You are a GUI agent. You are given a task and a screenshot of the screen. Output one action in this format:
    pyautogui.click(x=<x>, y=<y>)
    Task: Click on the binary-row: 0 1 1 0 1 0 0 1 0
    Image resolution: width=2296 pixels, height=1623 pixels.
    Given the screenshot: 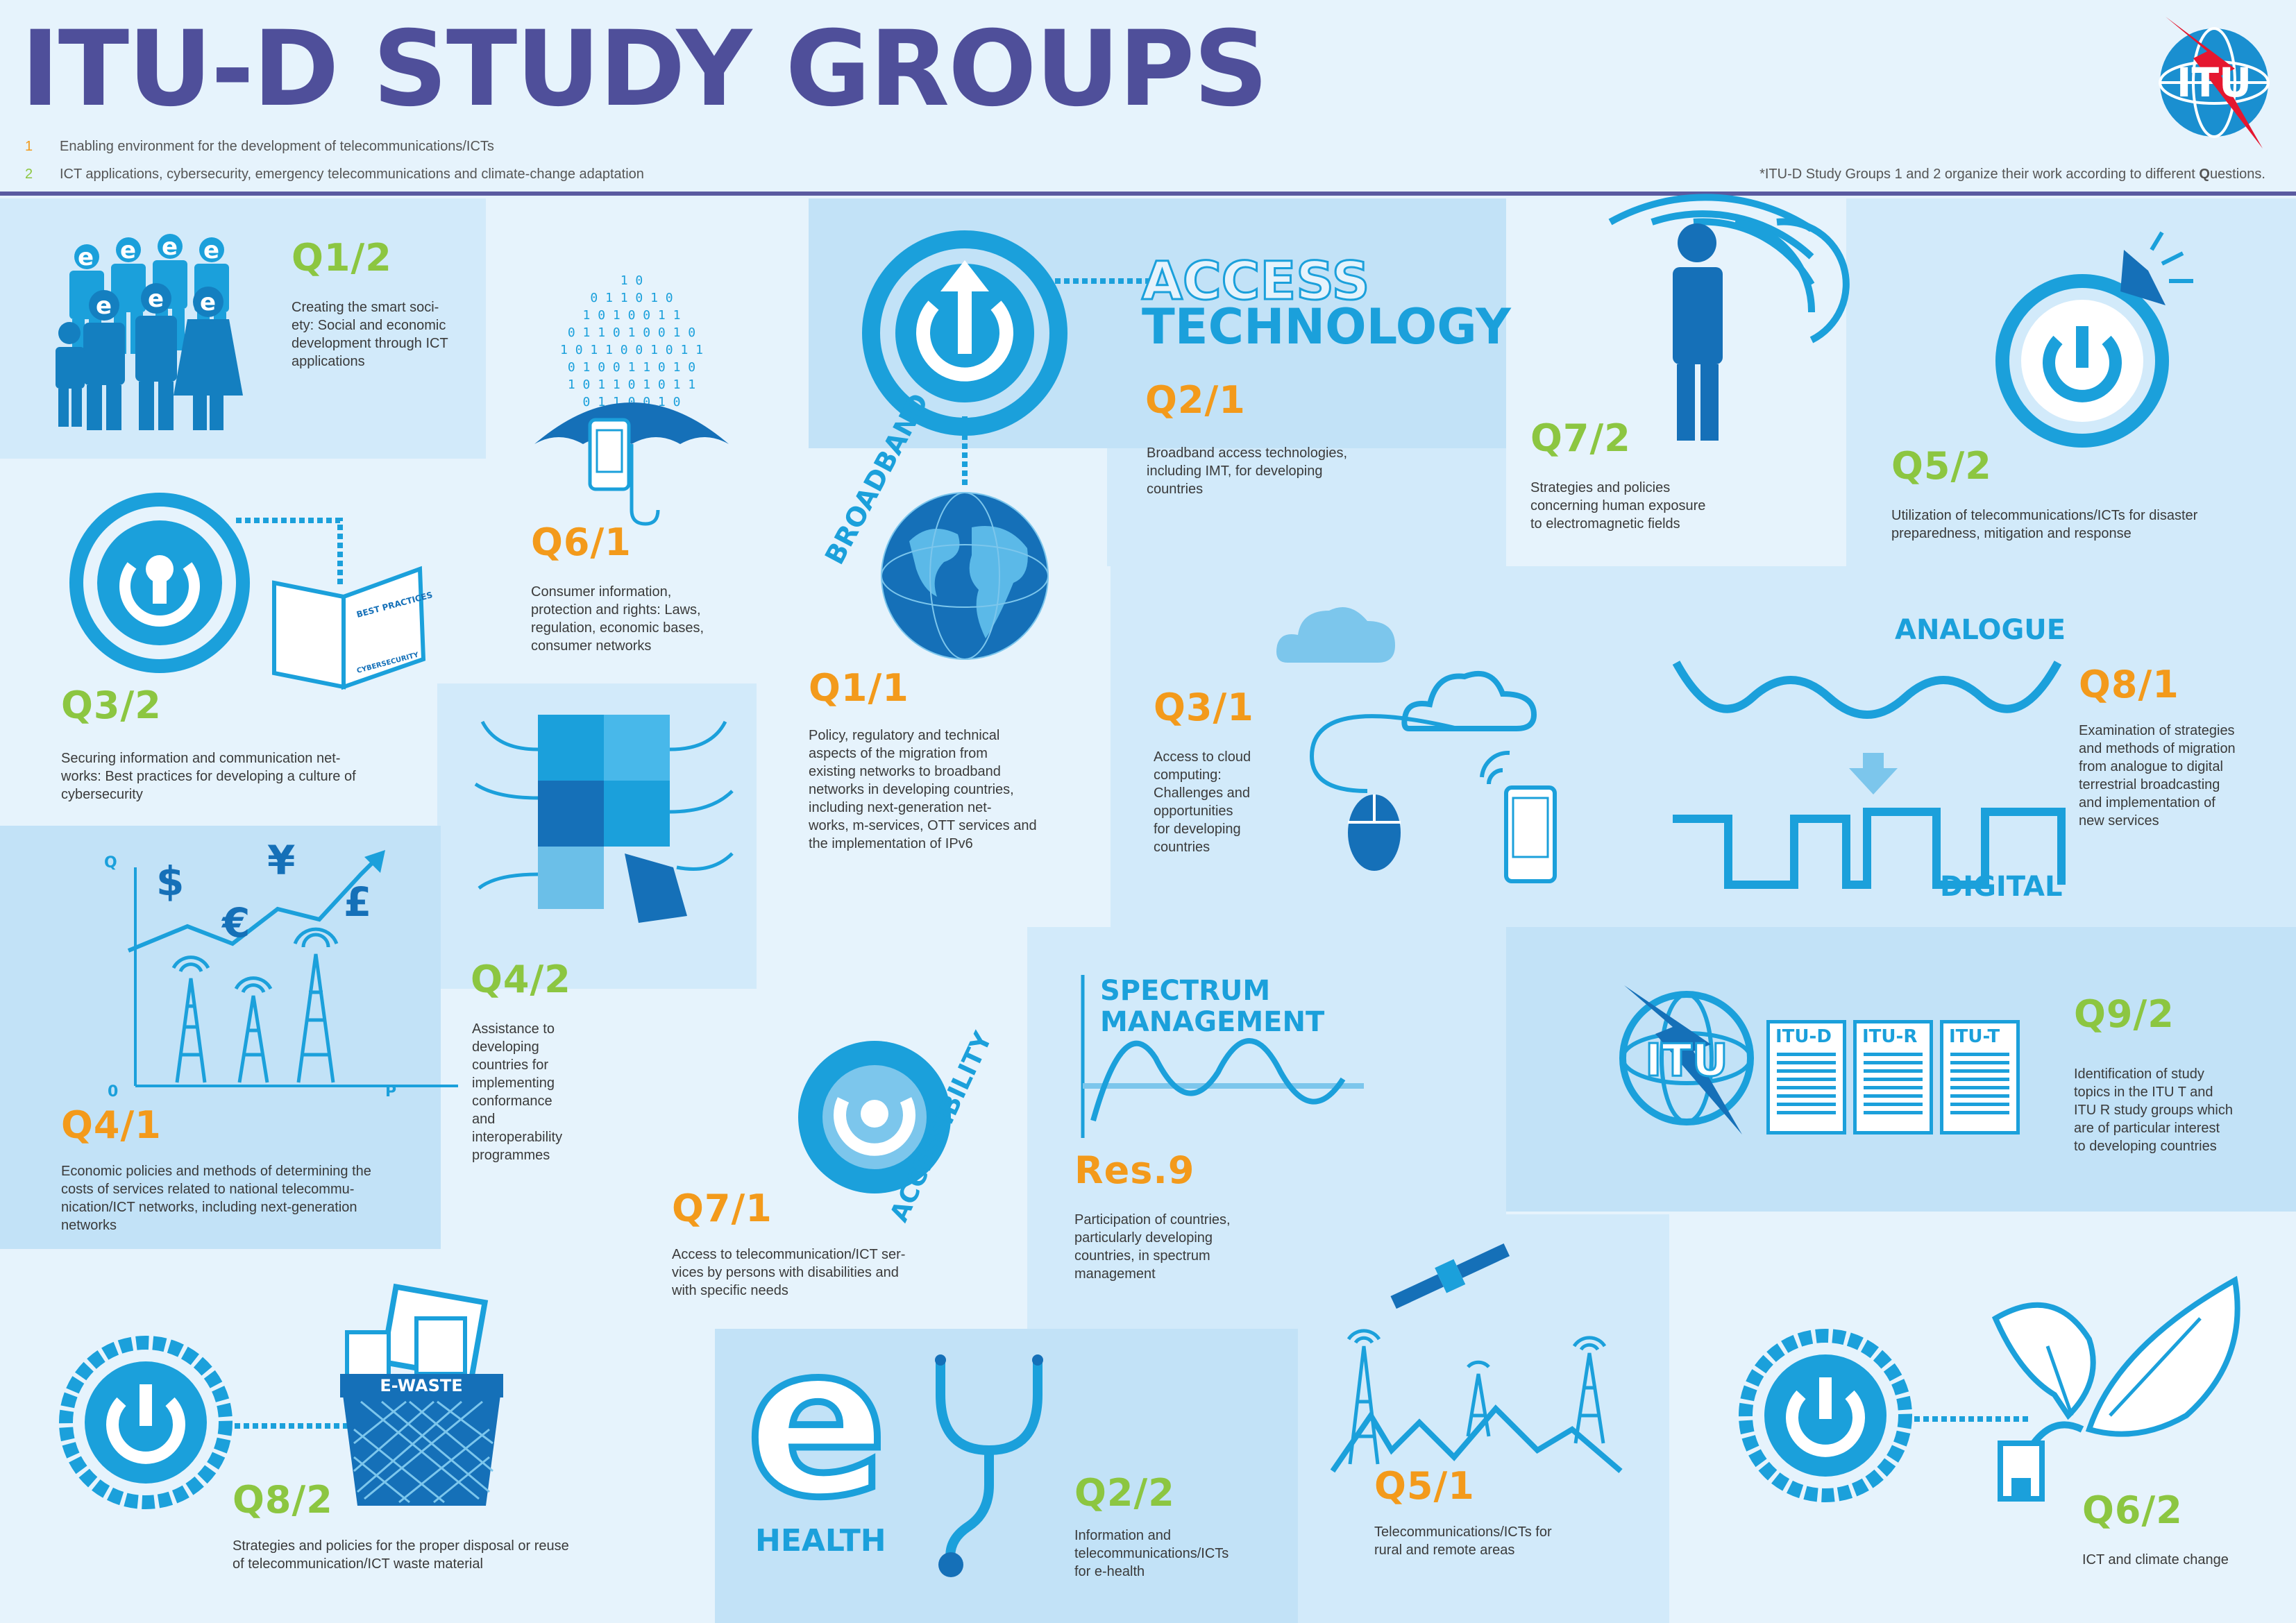 What is the action you would take?
    pyautogui.click(x=631, y=332)
    